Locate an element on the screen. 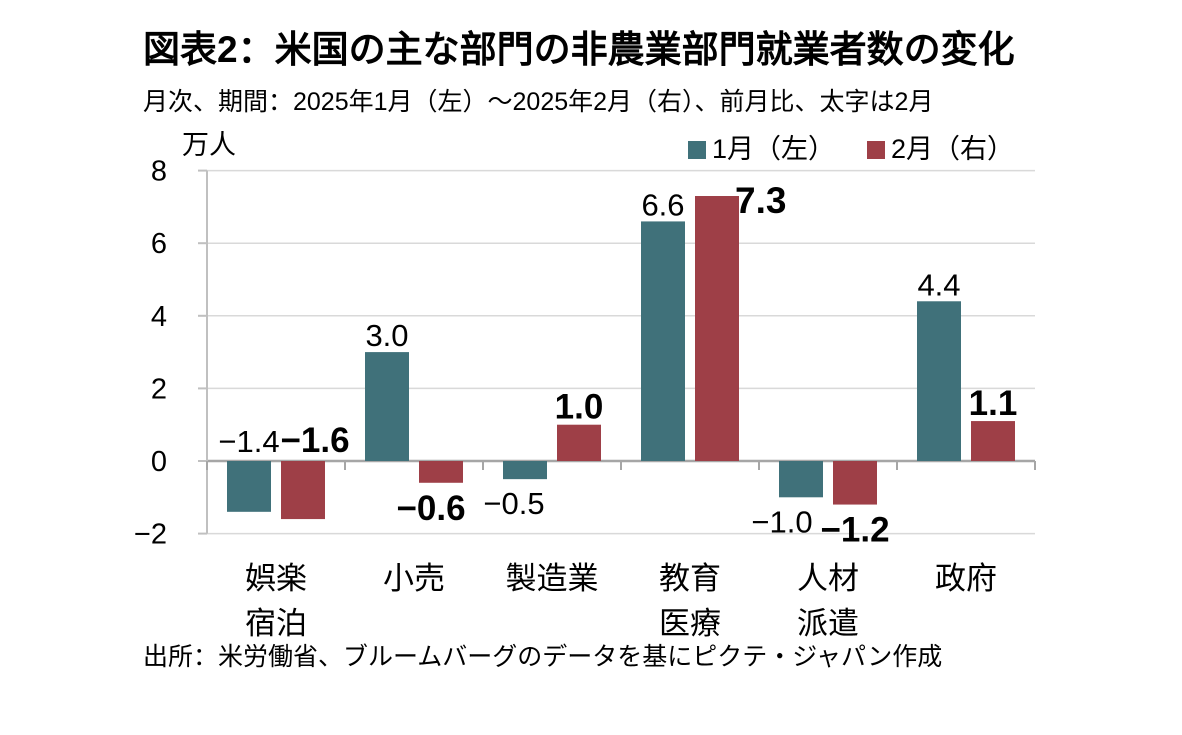  value-label-jan-2: −0.5 is located at coordinates (513, 503).